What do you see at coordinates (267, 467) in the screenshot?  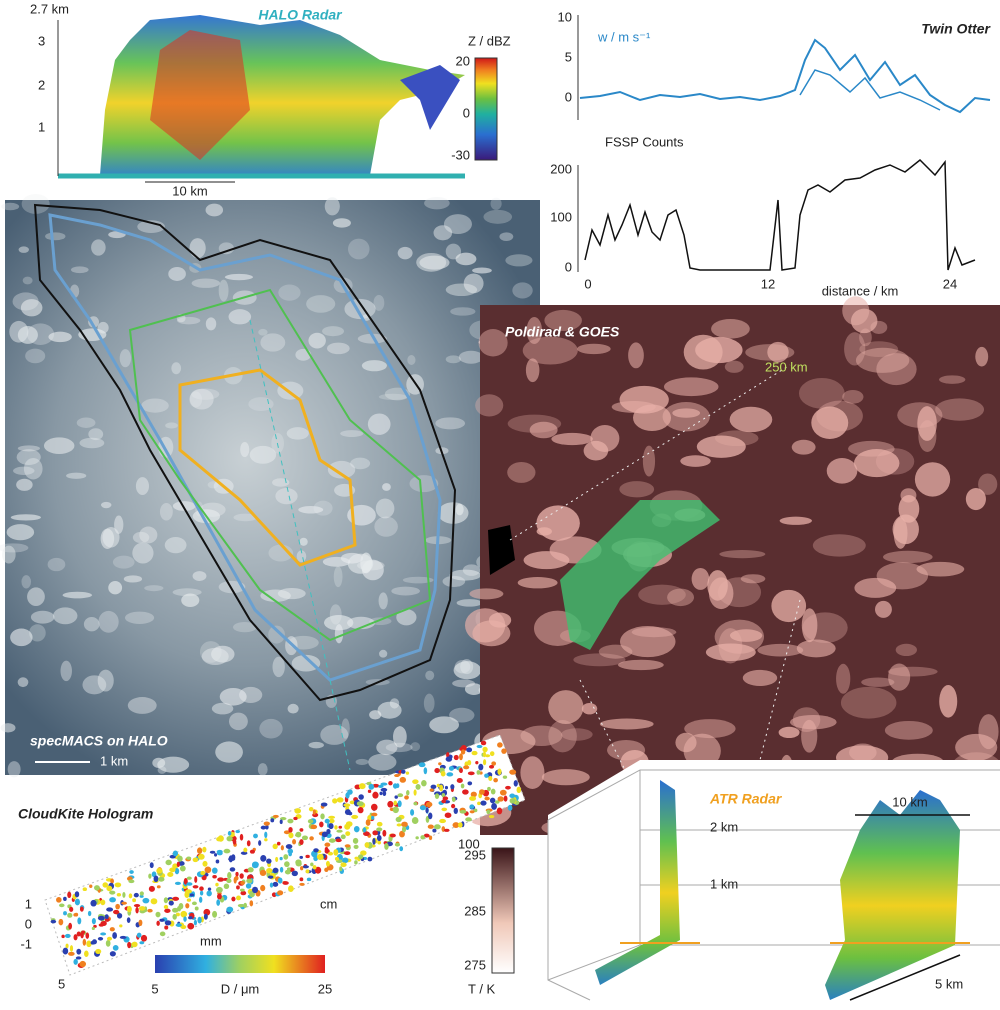 I see `contour` at bounding box center [267, 467].